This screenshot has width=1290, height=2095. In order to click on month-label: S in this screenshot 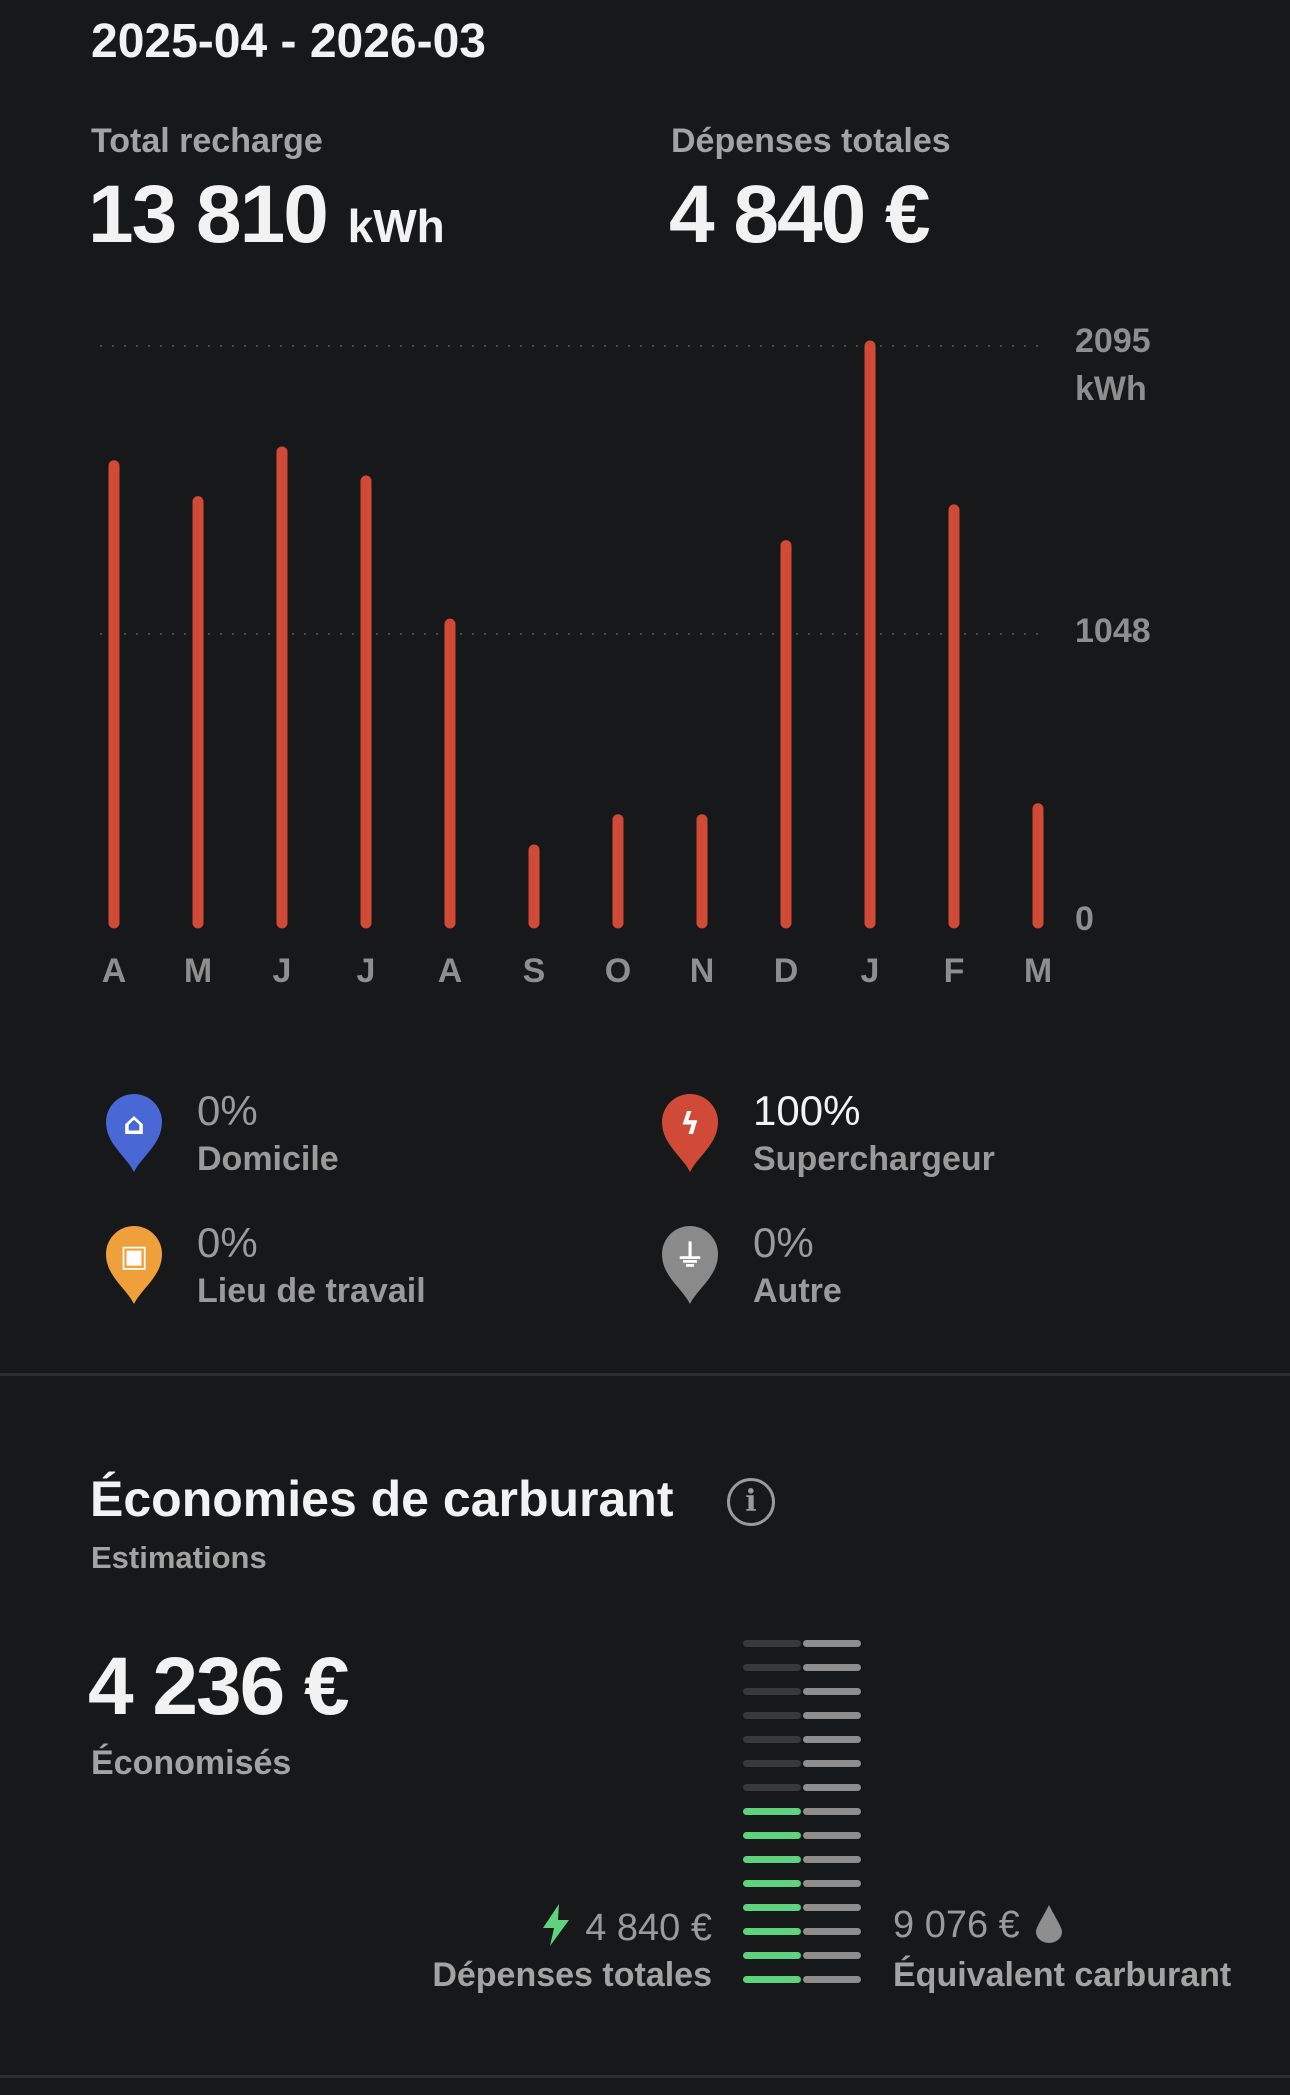, I will do `click(534, 971)`.